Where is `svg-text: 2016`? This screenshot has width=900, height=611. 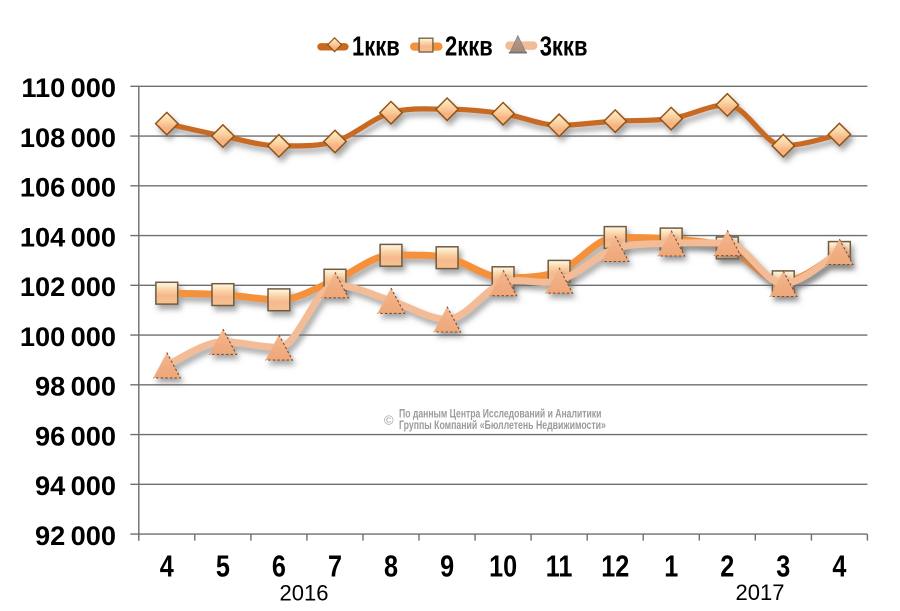
svg-text: 2016 is located at coordinates (304, 593).